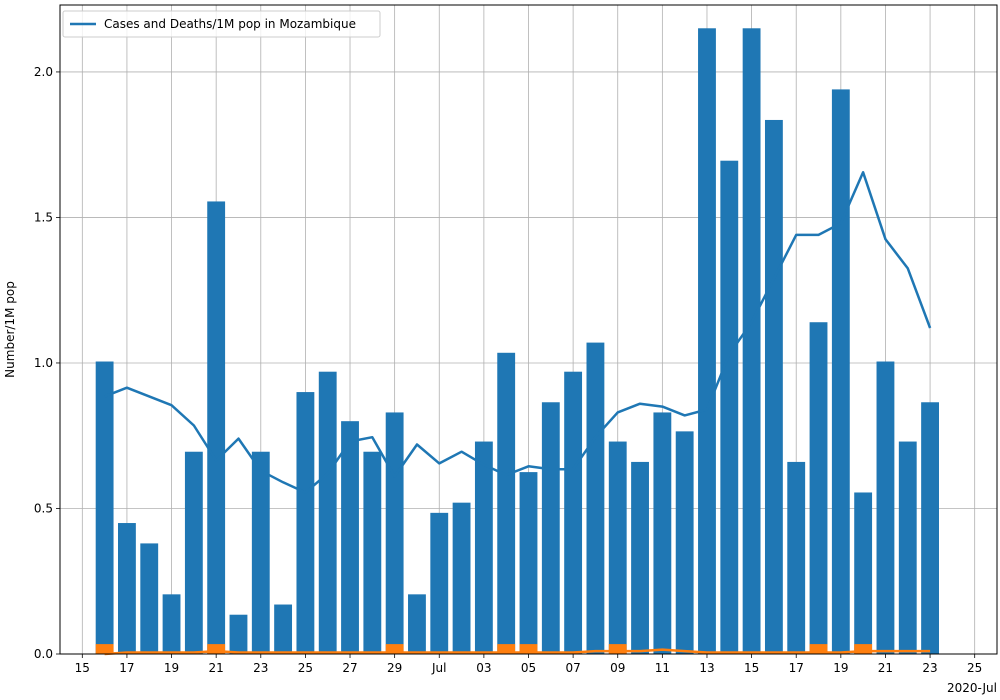 This screenshot has width=1000, height=700. I want to click on legend-box, so click(221, 24).